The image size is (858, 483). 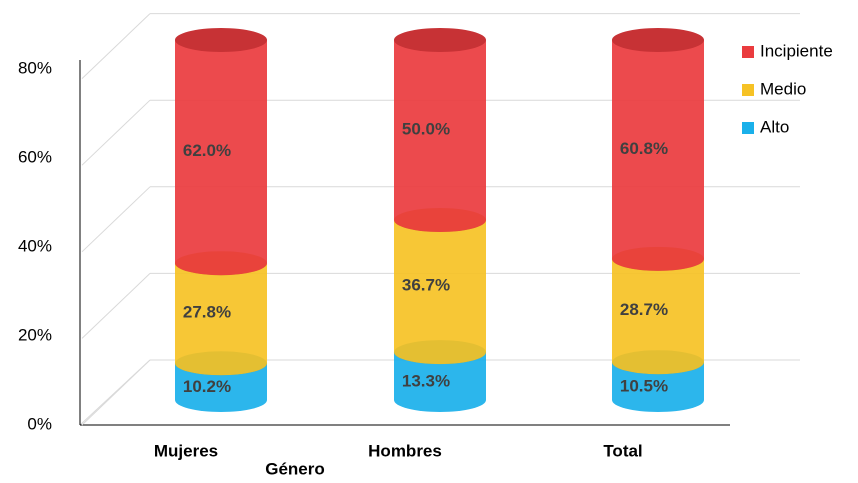 I want to click on value-label: 28.7%, so click(x=644, y=309).